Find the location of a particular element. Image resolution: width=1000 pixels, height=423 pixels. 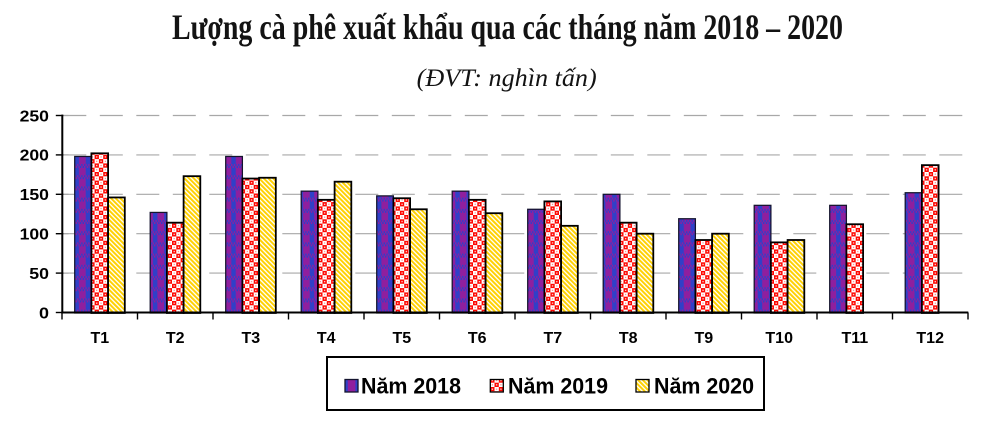

svg-text: (ĐVT: nghìn tấn) is located at coordinates (507, 78).